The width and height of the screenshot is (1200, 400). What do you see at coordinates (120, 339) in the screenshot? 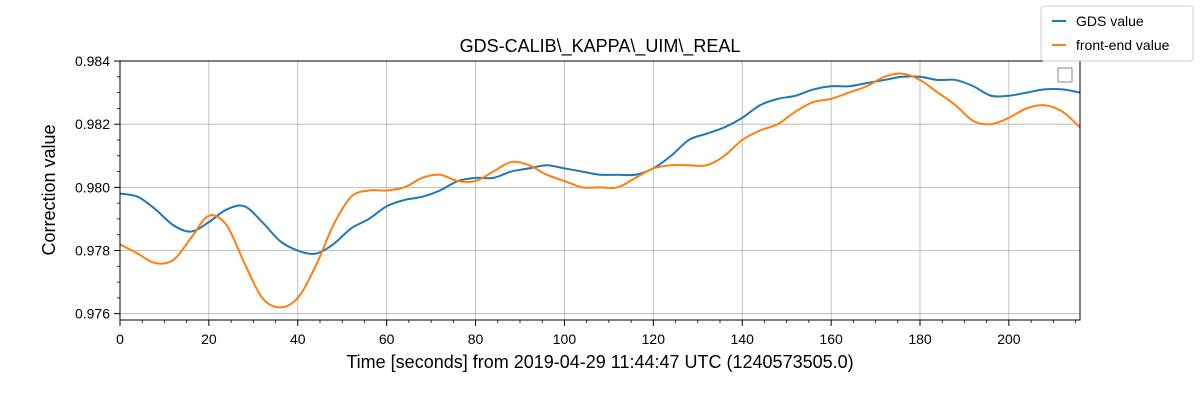
I see `x-tick-label: 0` at bounding box center [120, 339].